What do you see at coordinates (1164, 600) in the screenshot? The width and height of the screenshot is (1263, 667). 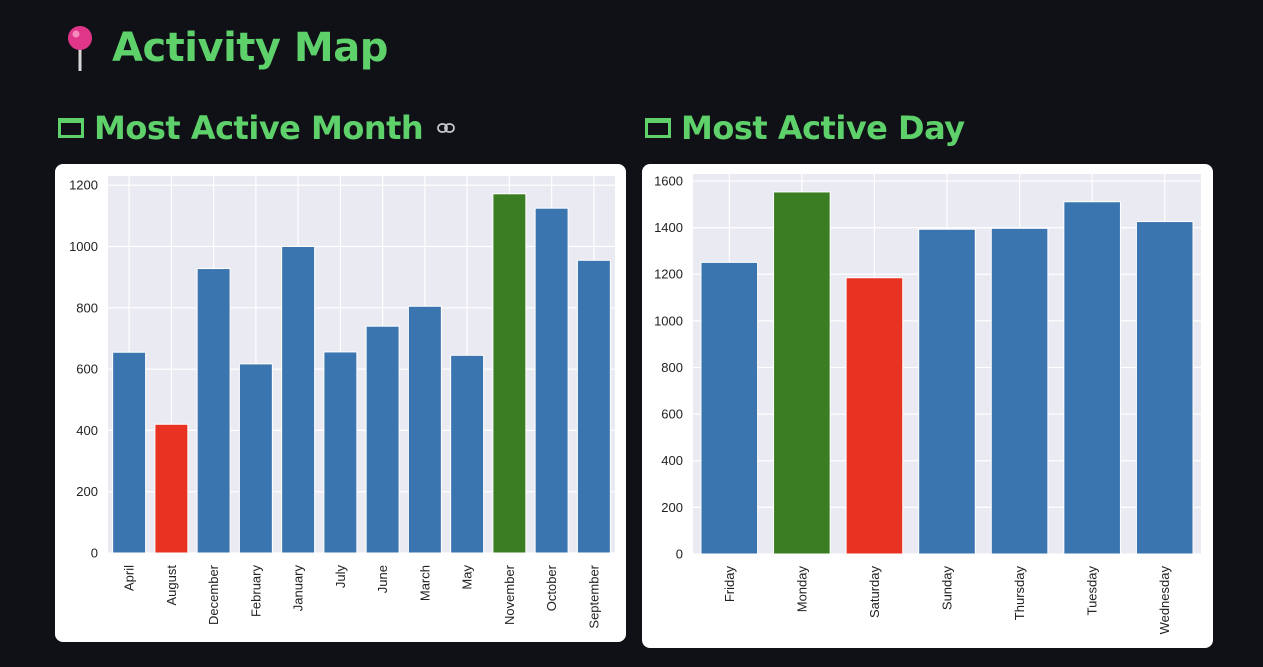 I see `x-tick-label: Wednesday` at bounding box center [1164, 600].